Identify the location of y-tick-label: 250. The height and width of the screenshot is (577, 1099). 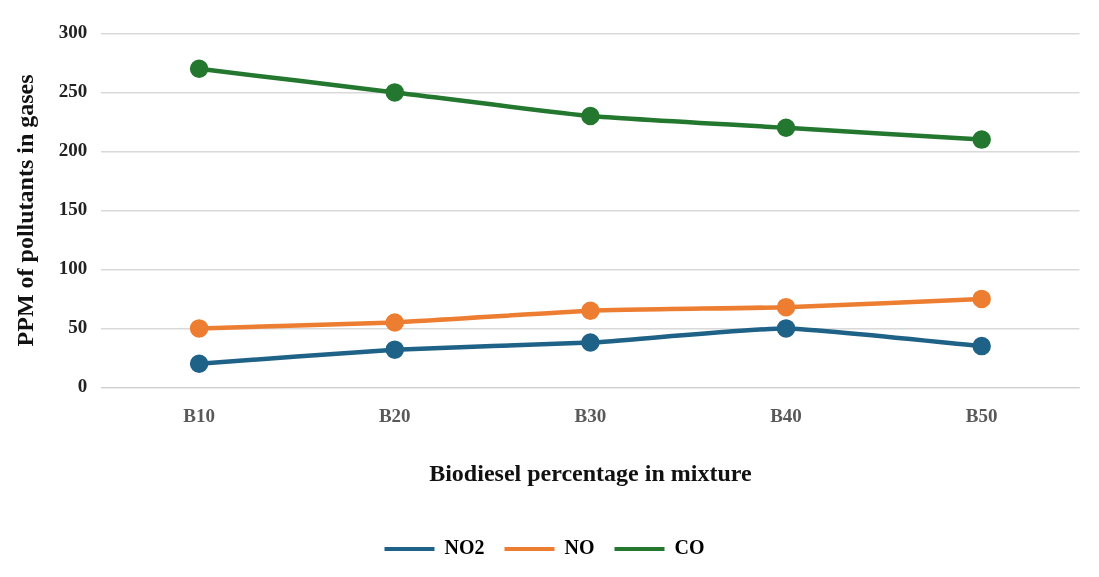
(73, 91).